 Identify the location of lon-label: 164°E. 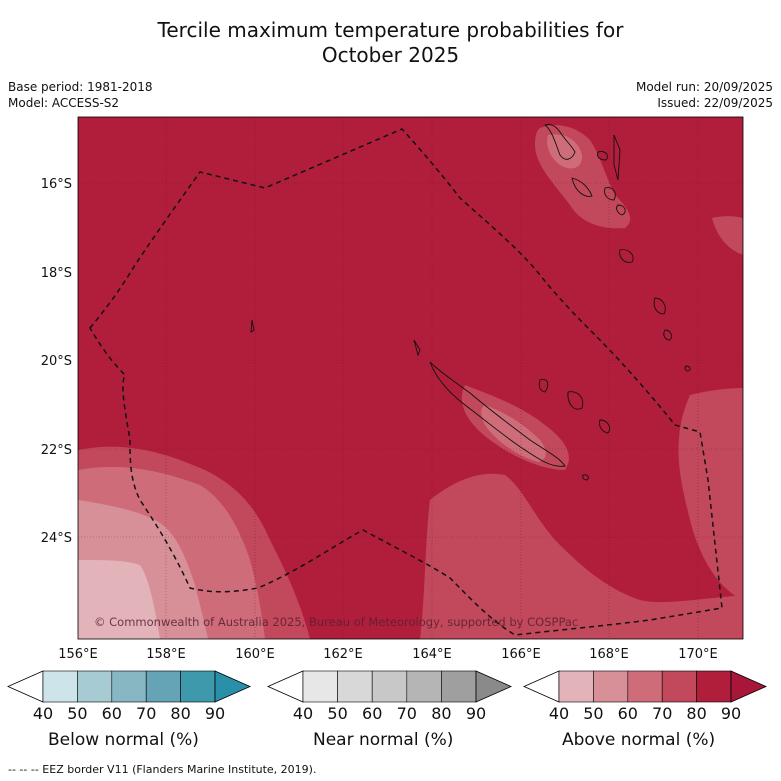
(432, 654).